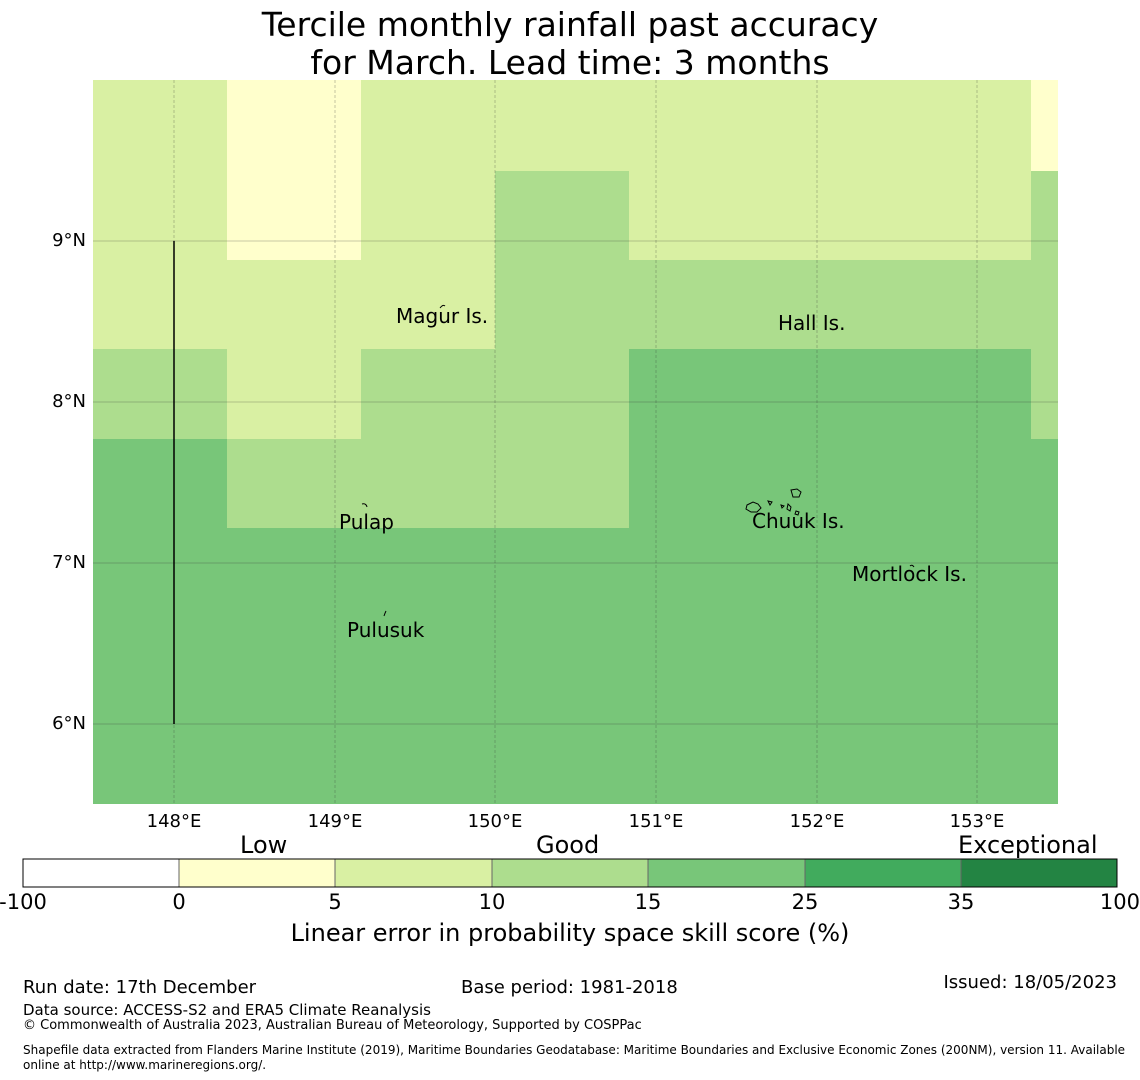 The width and height of the screenshot is (1140, 1080). I want to click on run-date: Run date: 17th December, so click(140, 987).